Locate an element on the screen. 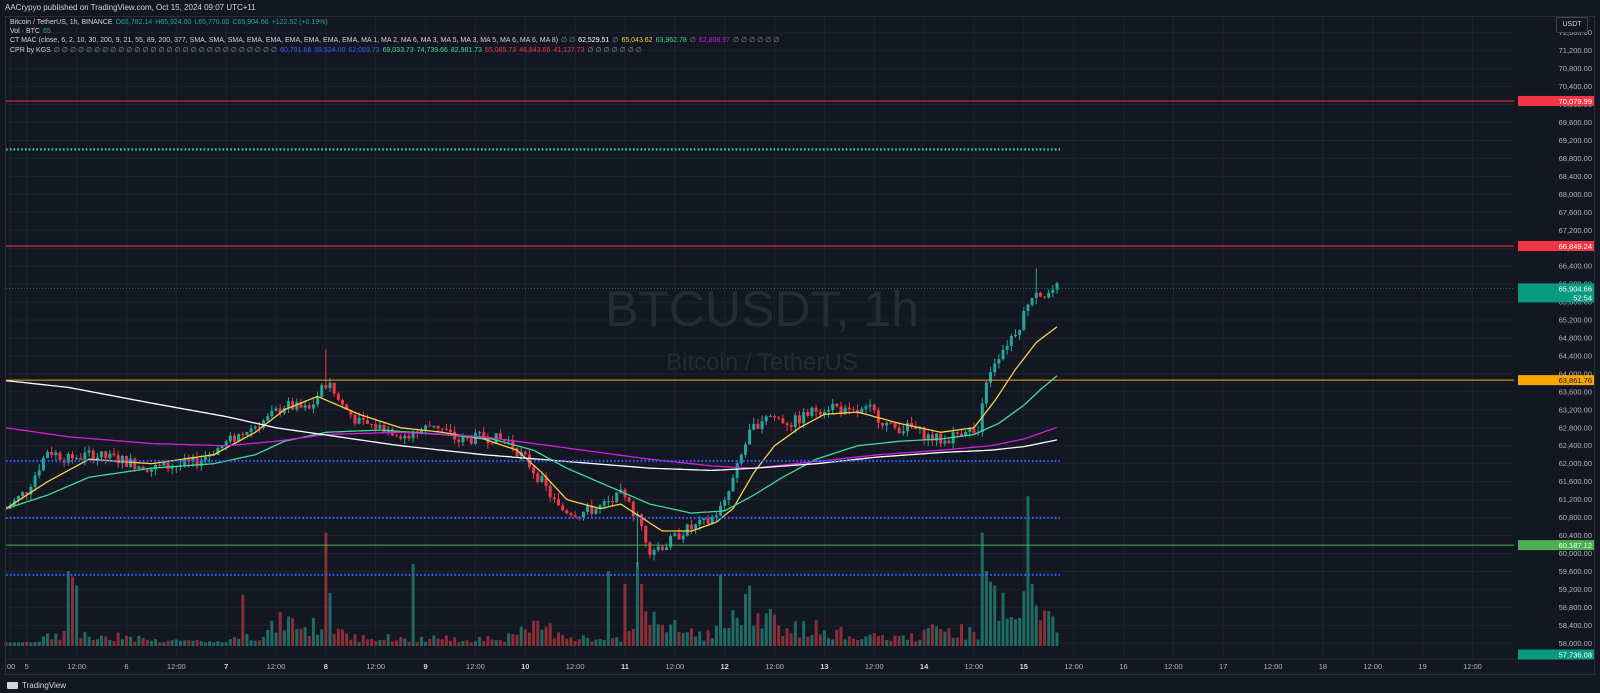  currency-button: USDT is located at coordinates (1572, 25).